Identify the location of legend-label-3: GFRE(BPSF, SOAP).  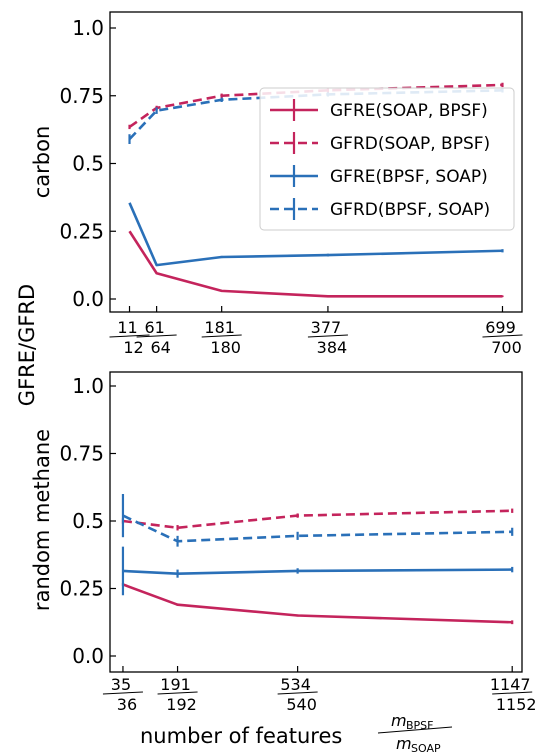
(409, 177).